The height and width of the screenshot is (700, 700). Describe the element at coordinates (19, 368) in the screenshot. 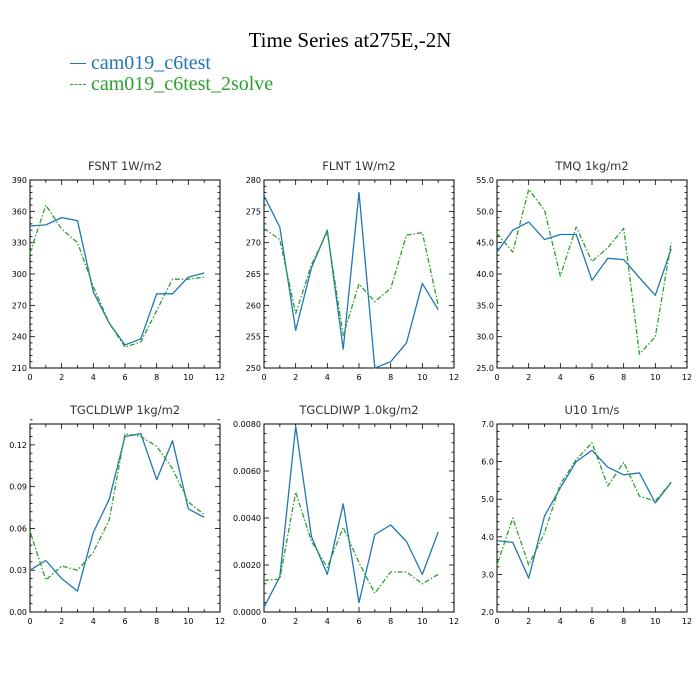

I see `y-tick-label: 210` at that location.